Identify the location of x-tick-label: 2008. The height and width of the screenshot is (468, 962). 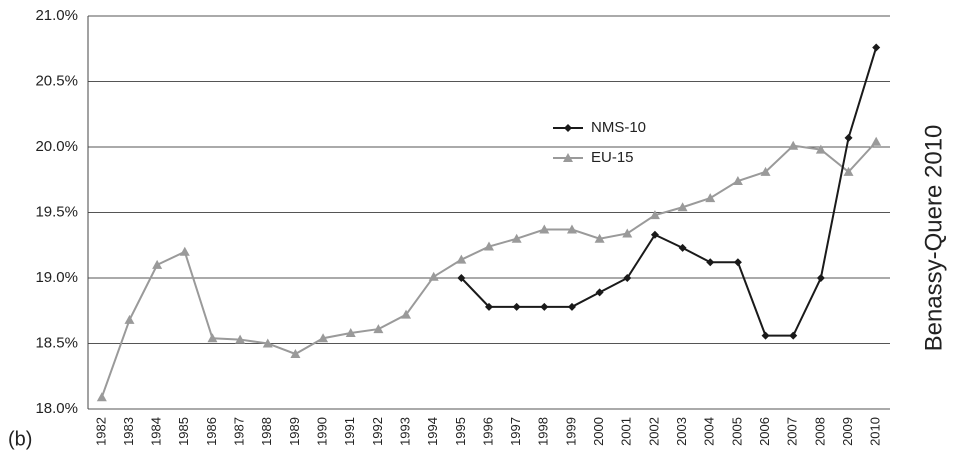
(819, 431).